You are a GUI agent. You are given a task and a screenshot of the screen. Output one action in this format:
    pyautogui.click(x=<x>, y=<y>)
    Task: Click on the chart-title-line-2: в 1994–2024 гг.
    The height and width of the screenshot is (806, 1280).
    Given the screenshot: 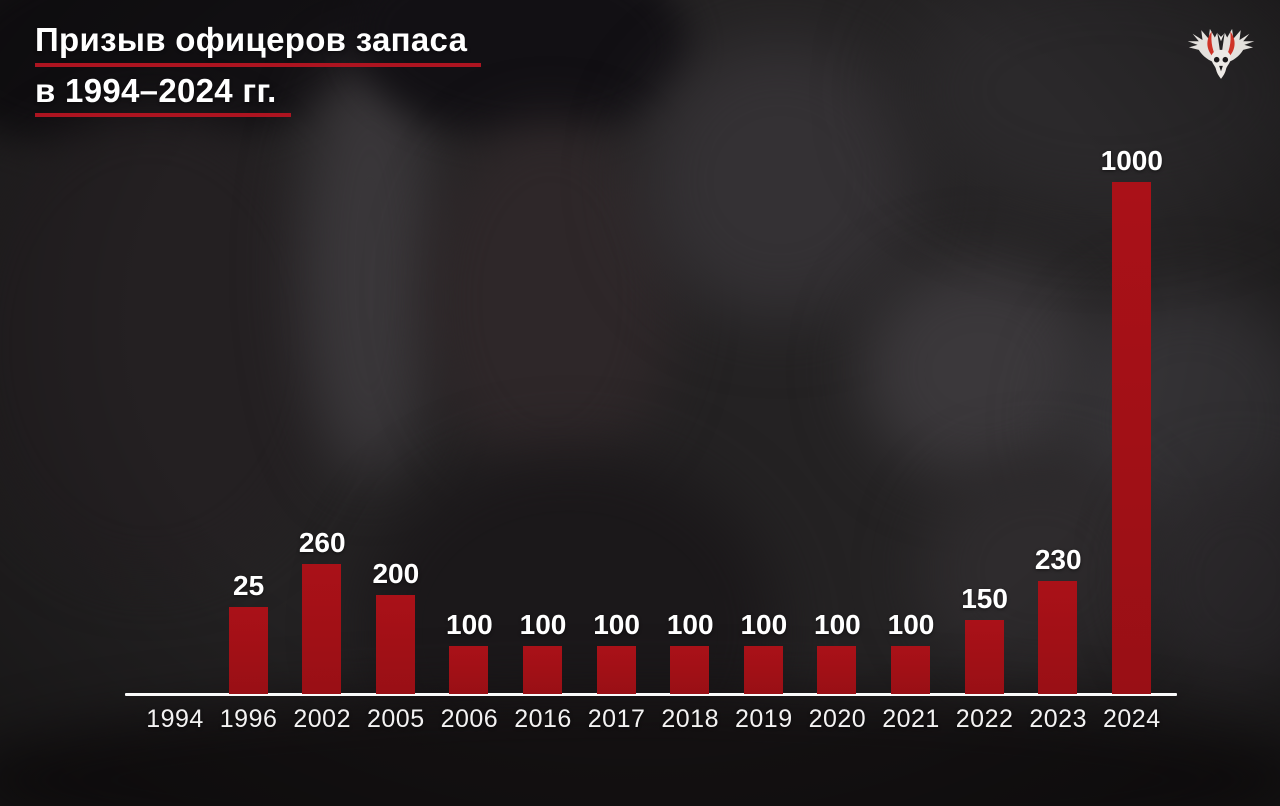 What is the action you would take?
    pyautogui.click(x=163, y=95)
    